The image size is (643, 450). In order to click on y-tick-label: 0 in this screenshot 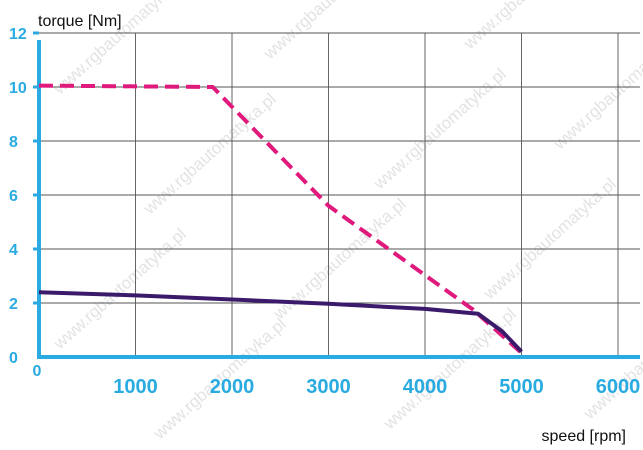, I will do `click(13, 358)`.